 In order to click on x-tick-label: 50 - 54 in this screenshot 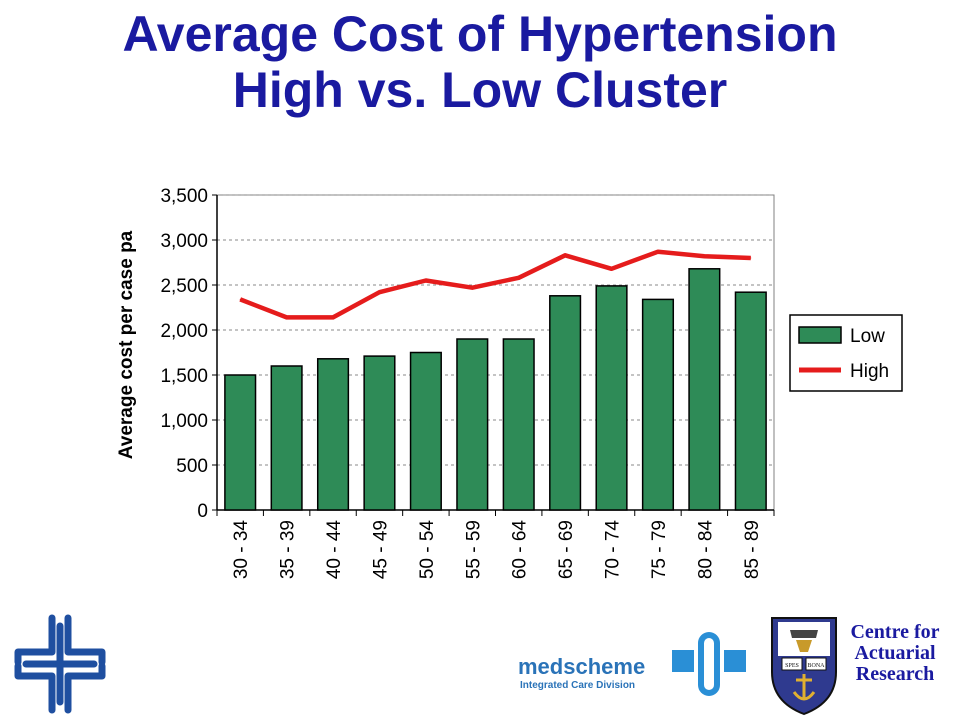, I will do `click(427, 550)`.